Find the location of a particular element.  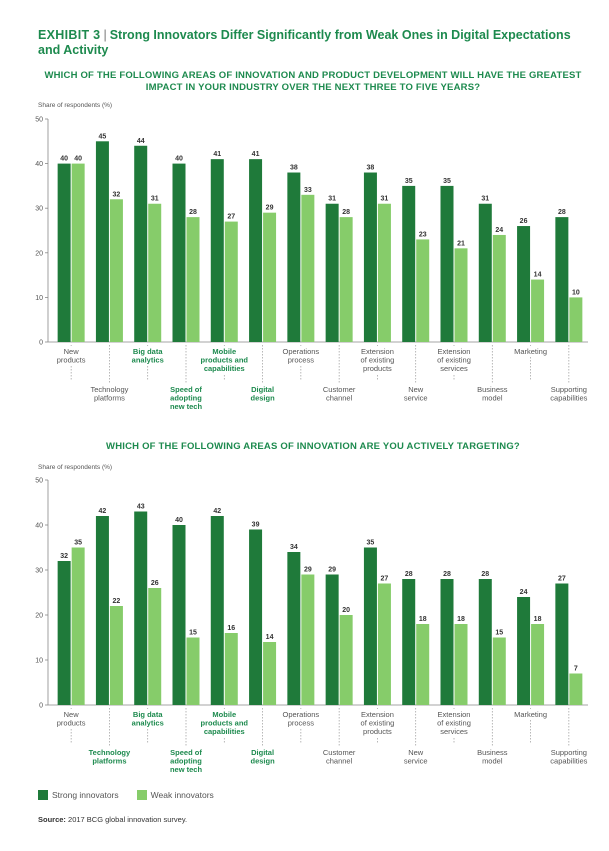

data-label-weak: 23 is located at coordinates (423, 234).